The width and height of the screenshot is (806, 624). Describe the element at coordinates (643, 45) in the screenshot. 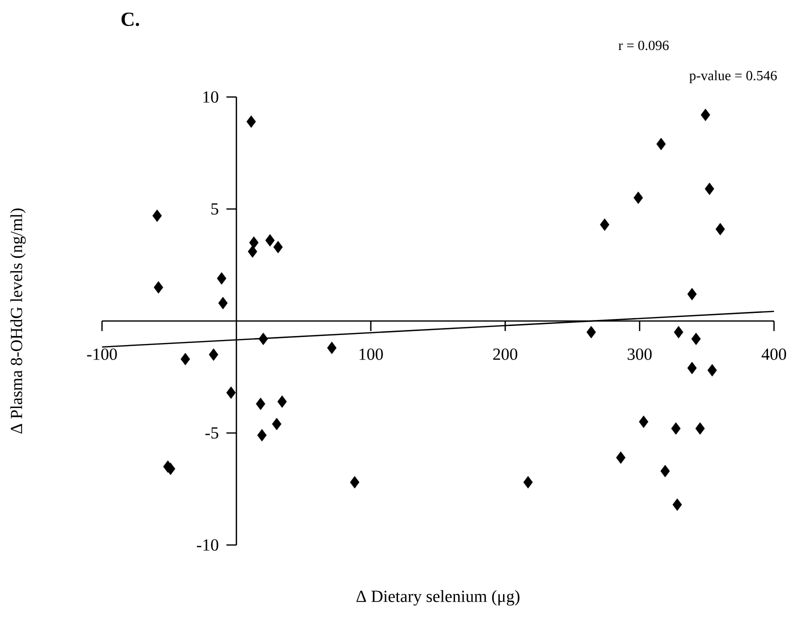

I see `text: r = 0.096` at that location.